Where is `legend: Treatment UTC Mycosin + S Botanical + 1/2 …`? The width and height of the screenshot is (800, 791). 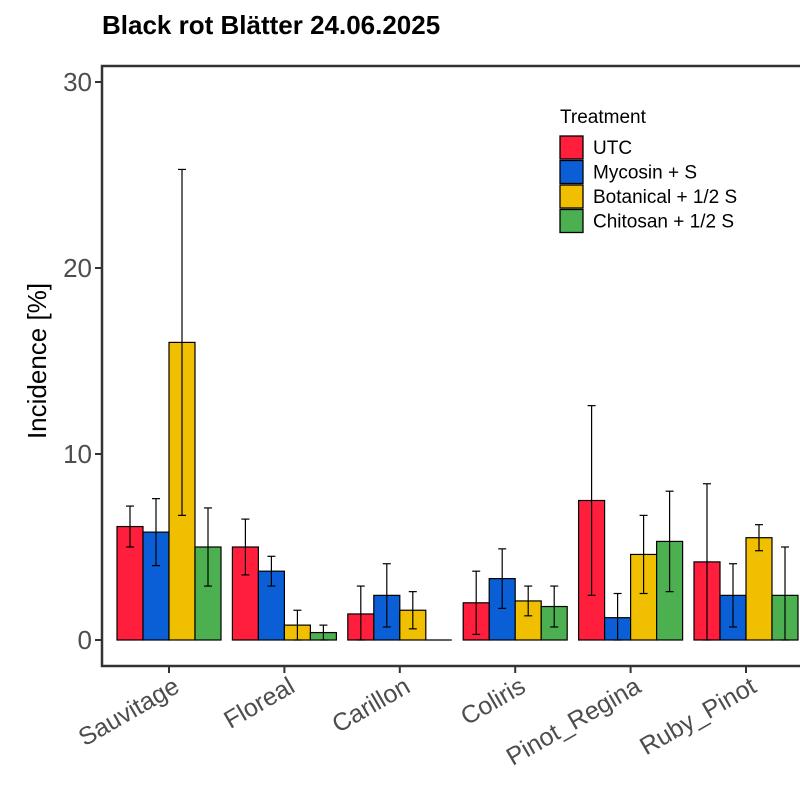
legend: Treatment UTC Mycosin + S Botanical + 1/2 … is located at coordinates (648, 170).